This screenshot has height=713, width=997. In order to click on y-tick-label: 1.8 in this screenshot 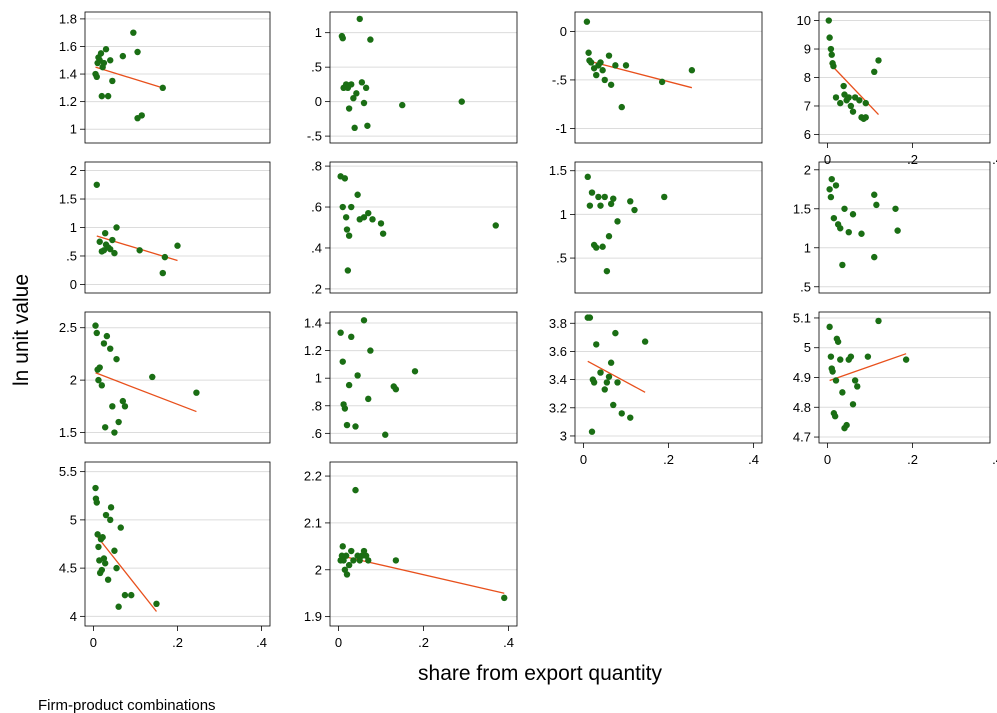, I will do `click(68, 18)`.